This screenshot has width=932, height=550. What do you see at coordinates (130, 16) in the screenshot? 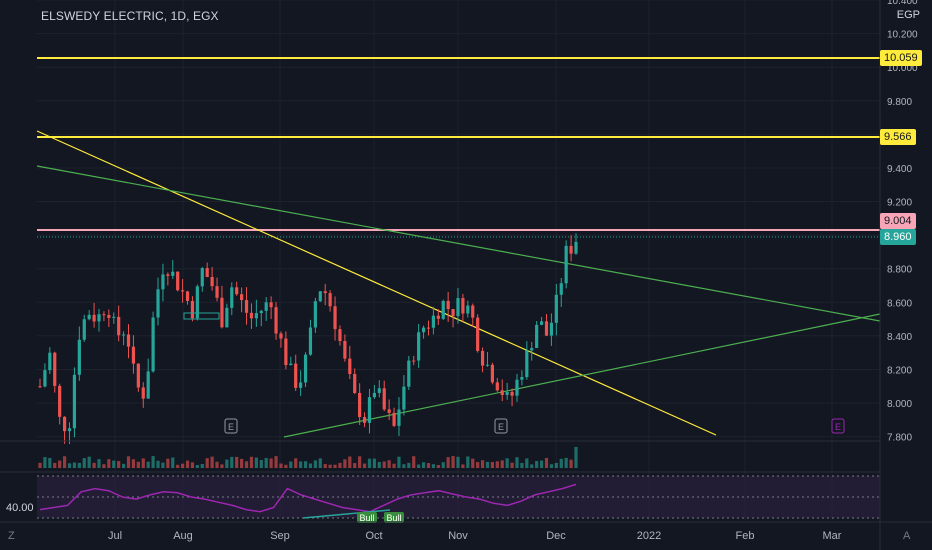
I see `chart-title: ELSWEDY ELECTRIC, 1D, EGX` at bounding box center [130, 16].